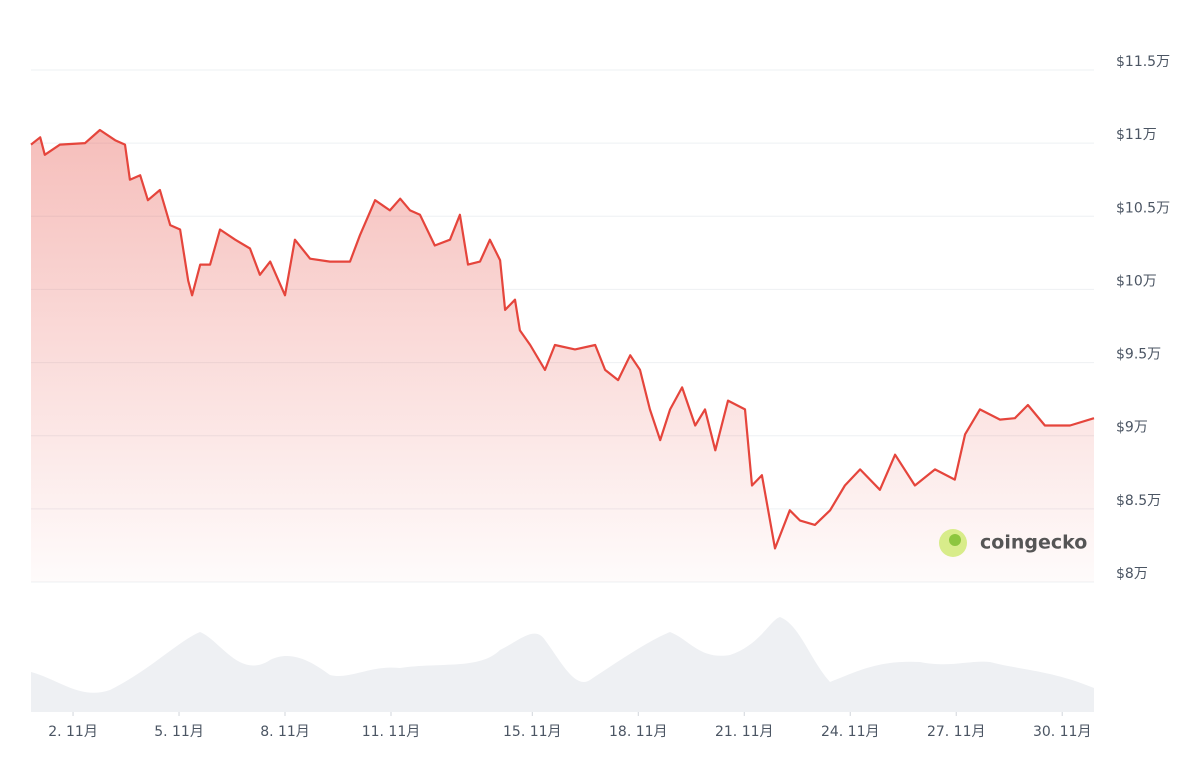  What do you see at coordinates (638, 732) in the screenshot?
I see `x-tick-label: 18. 11月` at bounding box center [638, 732].